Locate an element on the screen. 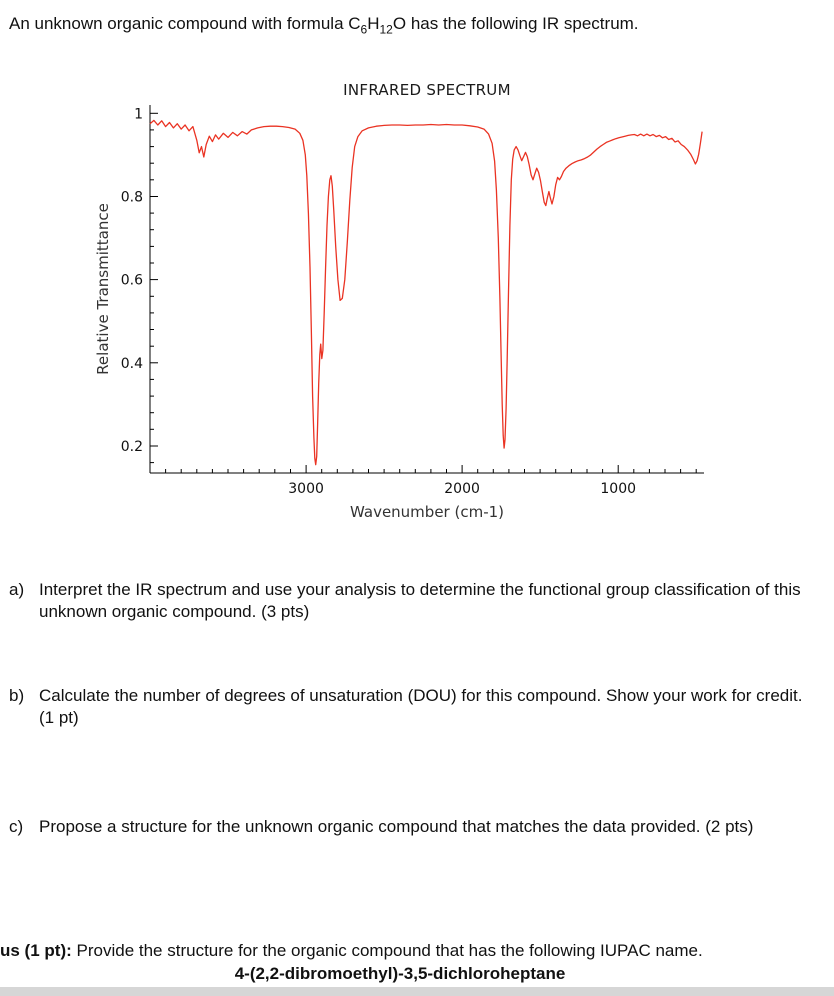  svg-text: 2000 is located at coordinates (462, 489).